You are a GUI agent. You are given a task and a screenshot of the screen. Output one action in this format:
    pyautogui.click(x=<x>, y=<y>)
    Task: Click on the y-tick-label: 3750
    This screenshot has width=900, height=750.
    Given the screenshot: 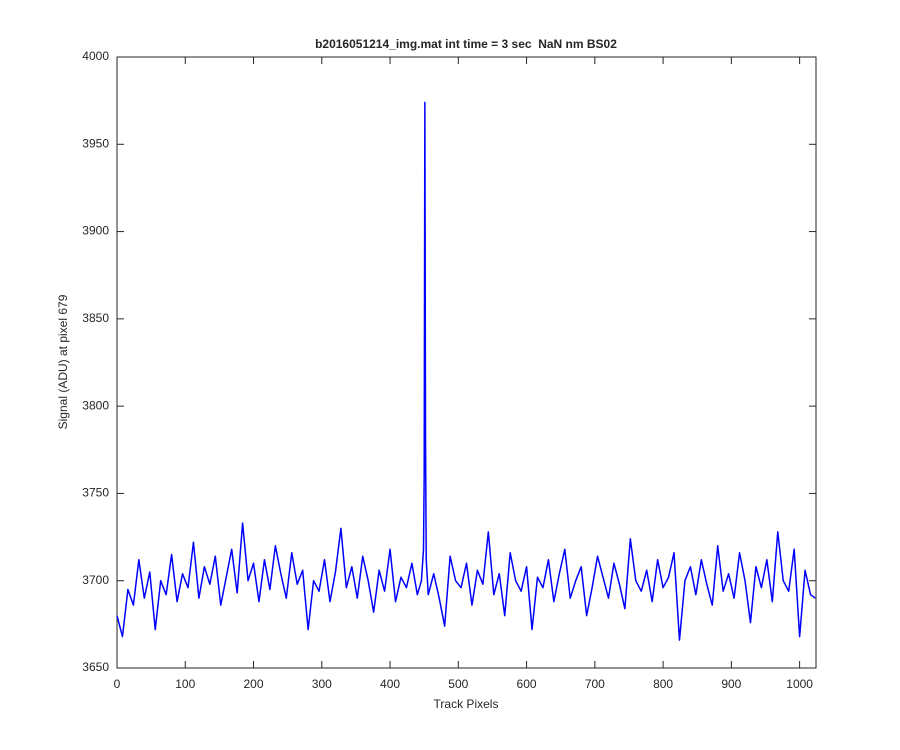 What is the action you would take?
    pyautogui.click(x=95, y=493)
    